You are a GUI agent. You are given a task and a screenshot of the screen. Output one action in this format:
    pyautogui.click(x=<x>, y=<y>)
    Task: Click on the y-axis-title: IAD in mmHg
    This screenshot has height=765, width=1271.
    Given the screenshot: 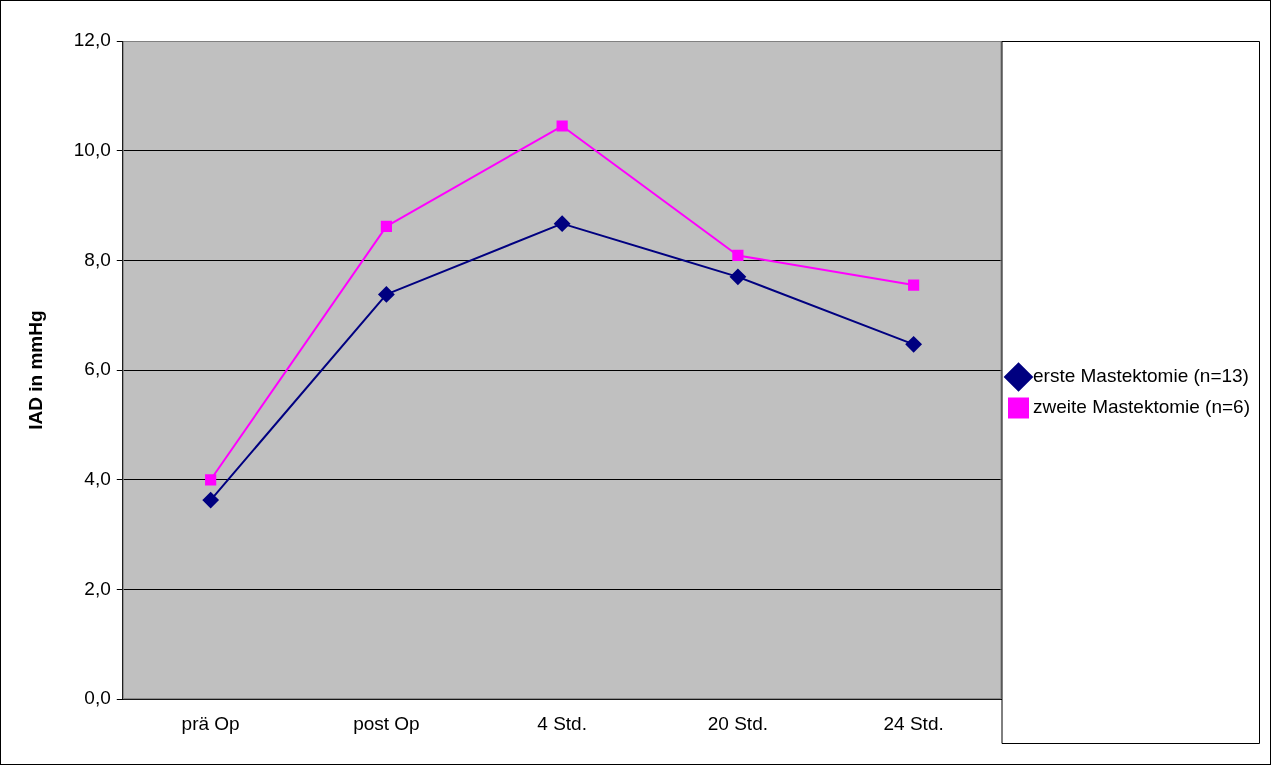 What is the action you would take?
    pyautogui.click(x=35, y=370)
    